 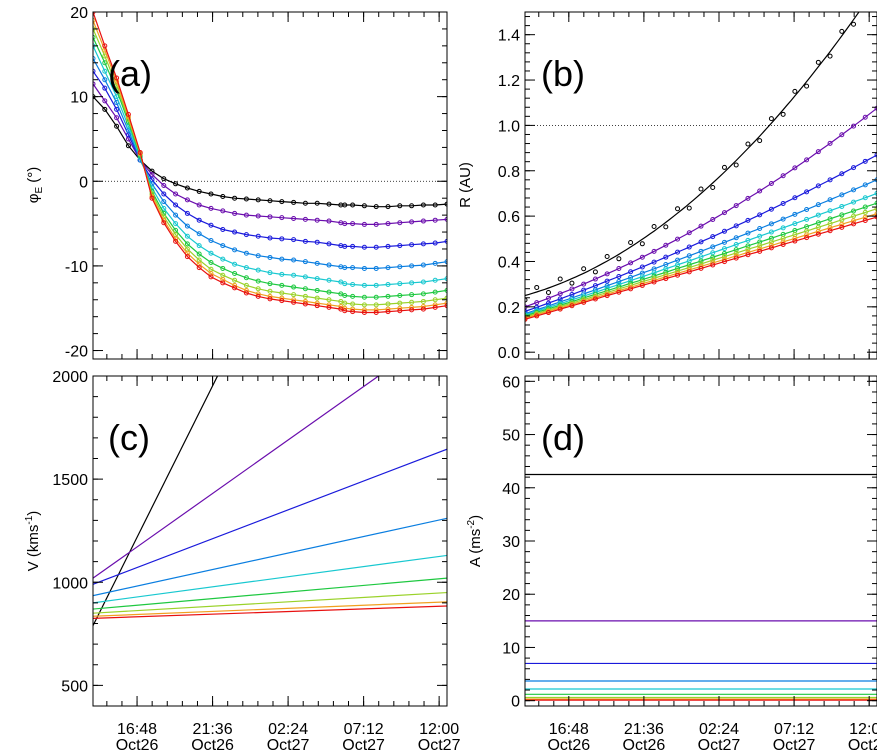 What do you see at coordinates (70, 377) in the screenshot?
I see `y-tick-label: 2000` at bounding box center [70, 377].